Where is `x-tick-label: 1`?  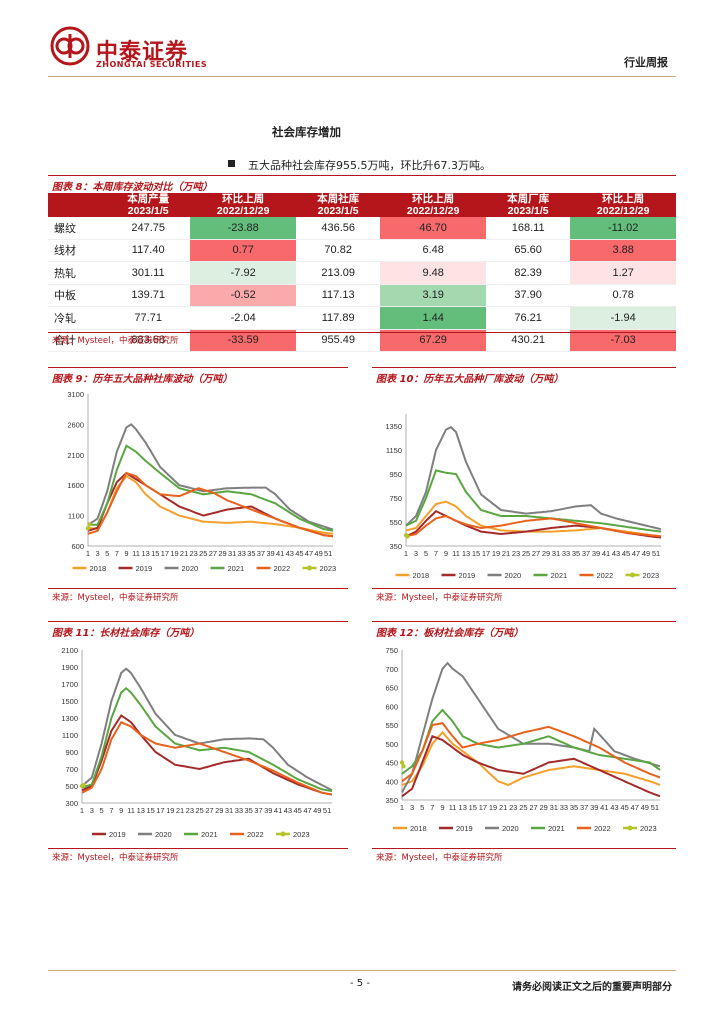 x-tick-label: 1 is located at coordinates (402, 807).